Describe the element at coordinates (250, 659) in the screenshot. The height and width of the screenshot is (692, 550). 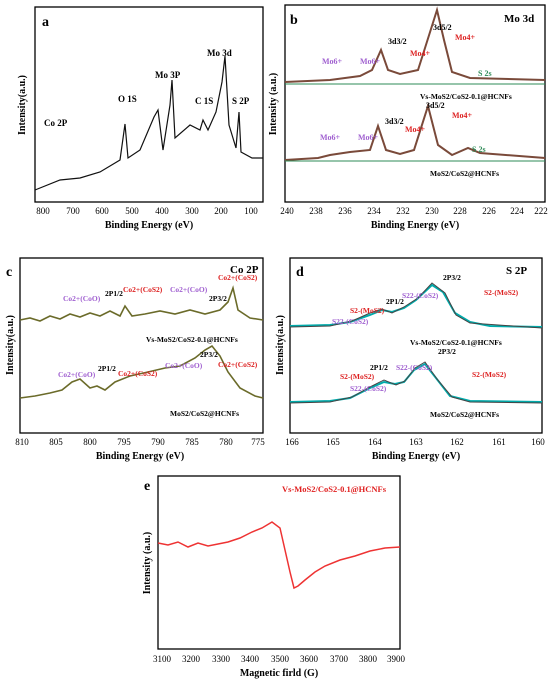
I see `tick-label: 3400` at that location.